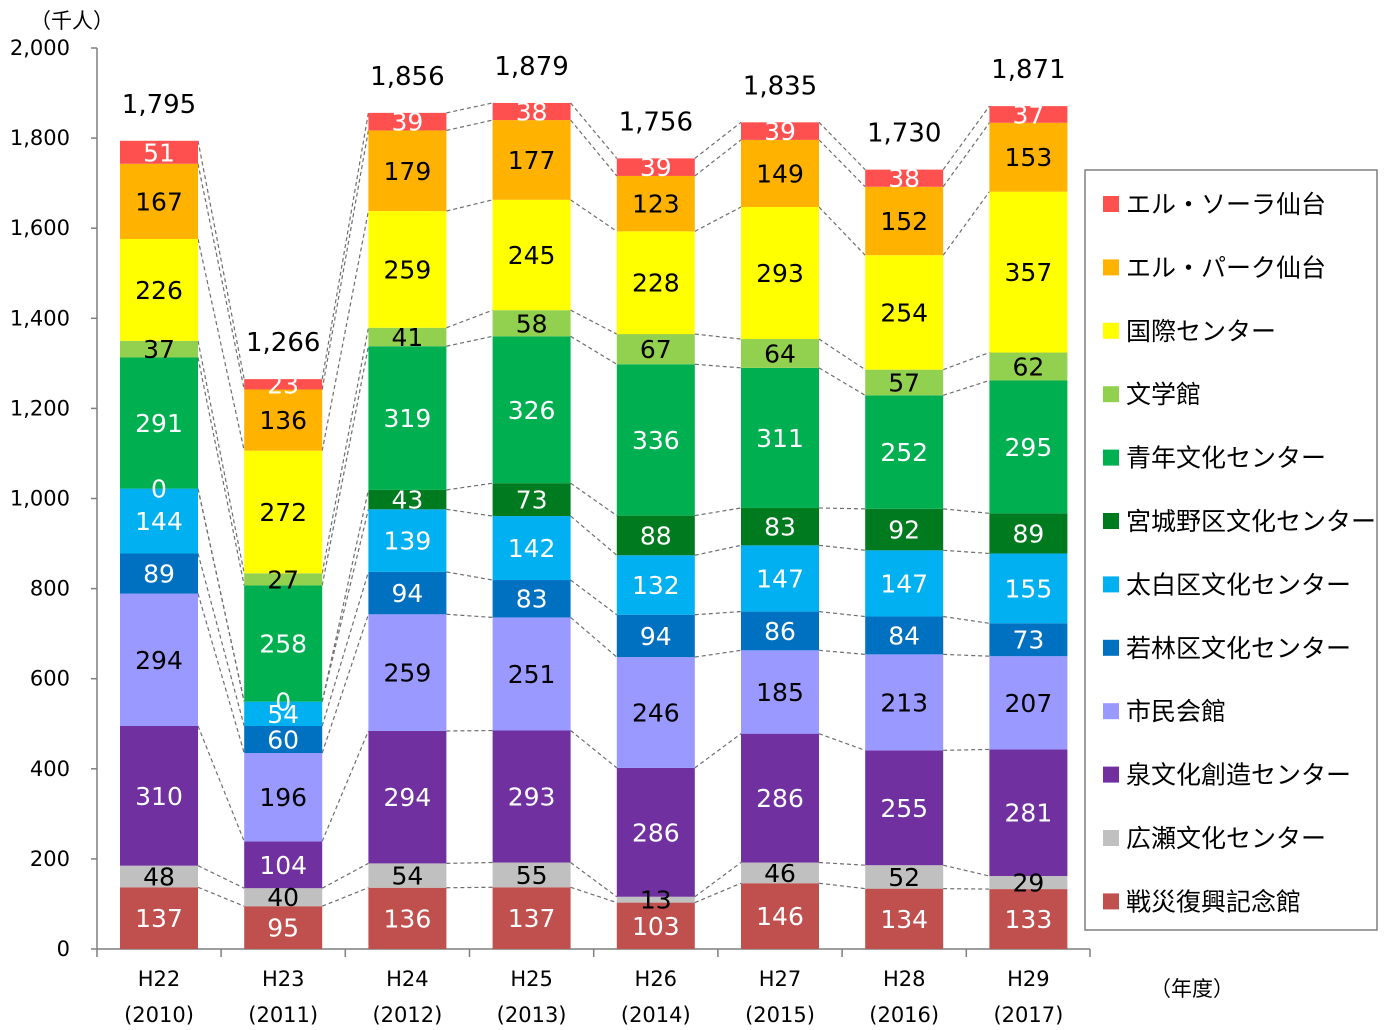 This screenshot has width=1387, height=1030. I want to click on data-label: 136, so click(408, 918).